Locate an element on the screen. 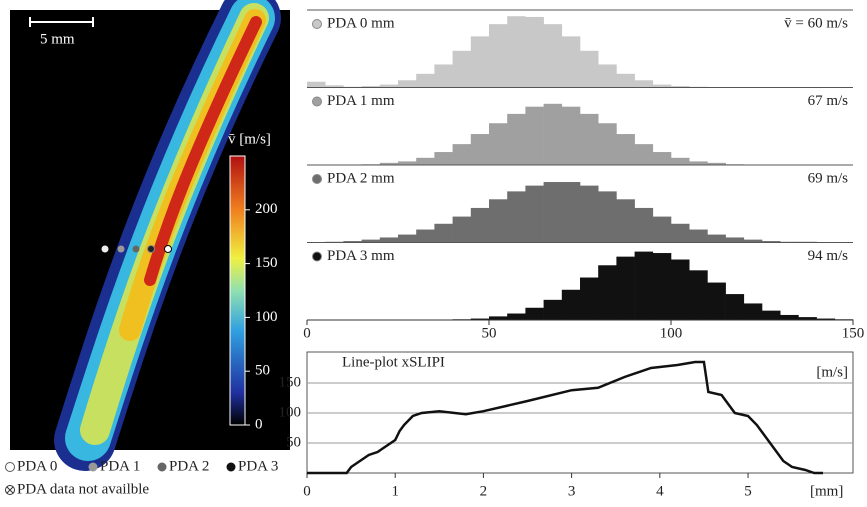  y-tick-label: 150 is located at coordinates (290, 382).